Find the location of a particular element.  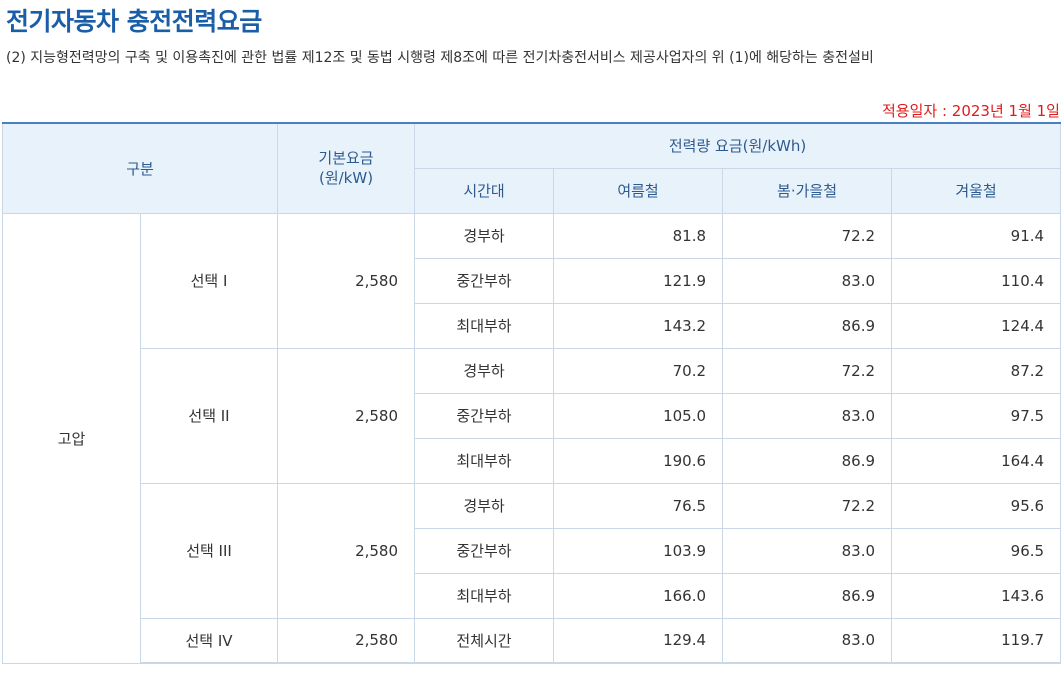

voltage-cell: 고압 is located at coordinates (71, 438).